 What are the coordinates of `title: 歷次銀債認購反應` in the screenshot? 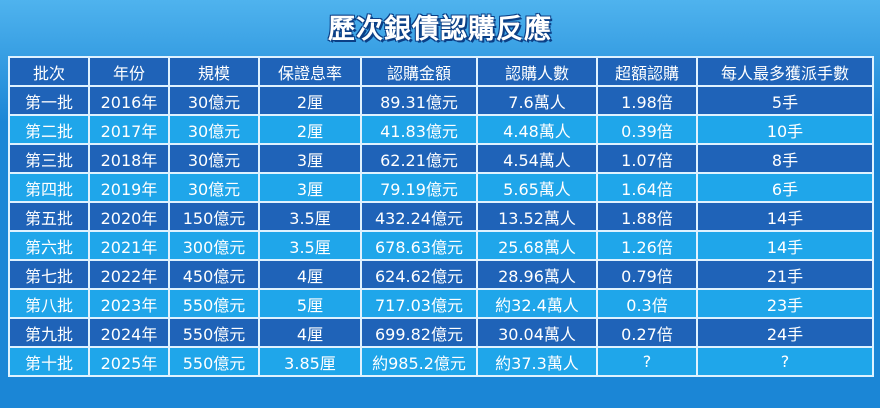 It's located at (440, 29).